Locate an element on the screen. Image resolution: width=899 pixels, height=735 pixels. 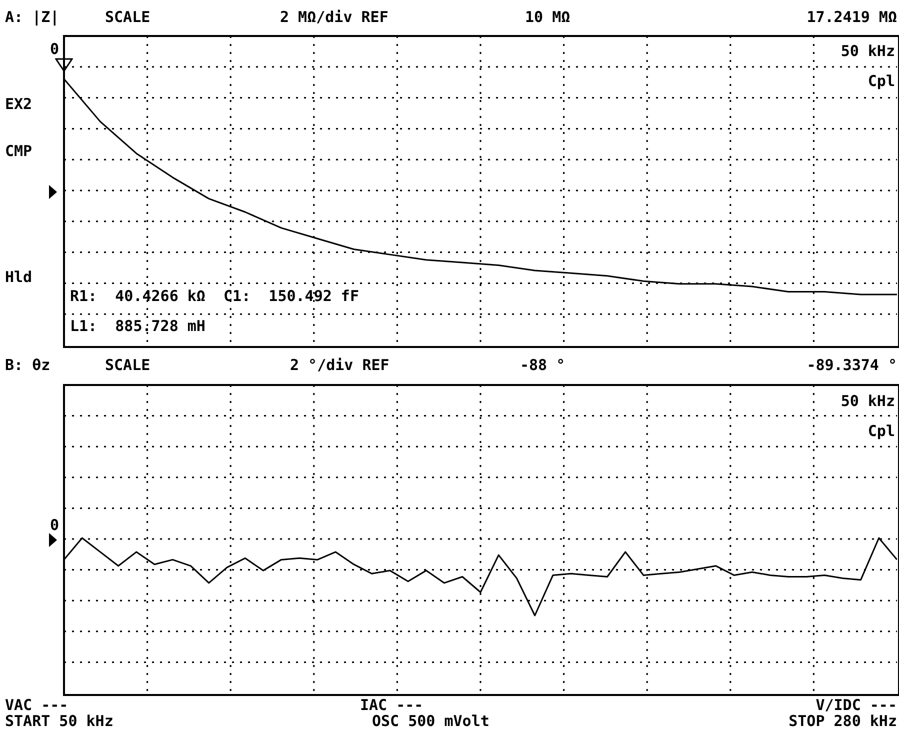
text: V/IDC --- is located at coordinates (856, 705).